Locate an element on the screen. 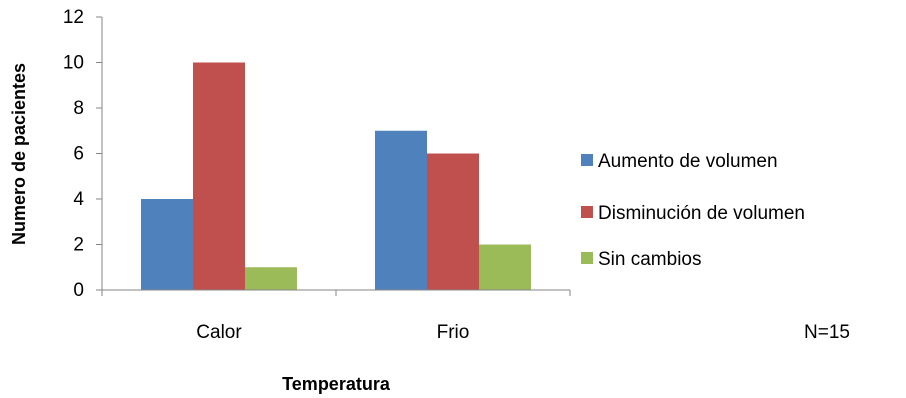 This screenshot has width=906, height=398. legend-label: Aumento de volumen is located at coordinates (688, 161).